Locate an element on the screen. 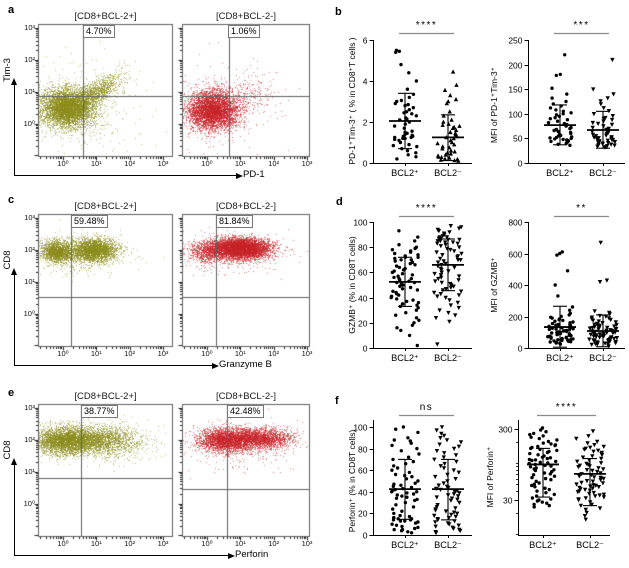  y-axis-label: MFI of GZMB⁺ is located at coordinates (494, 285).